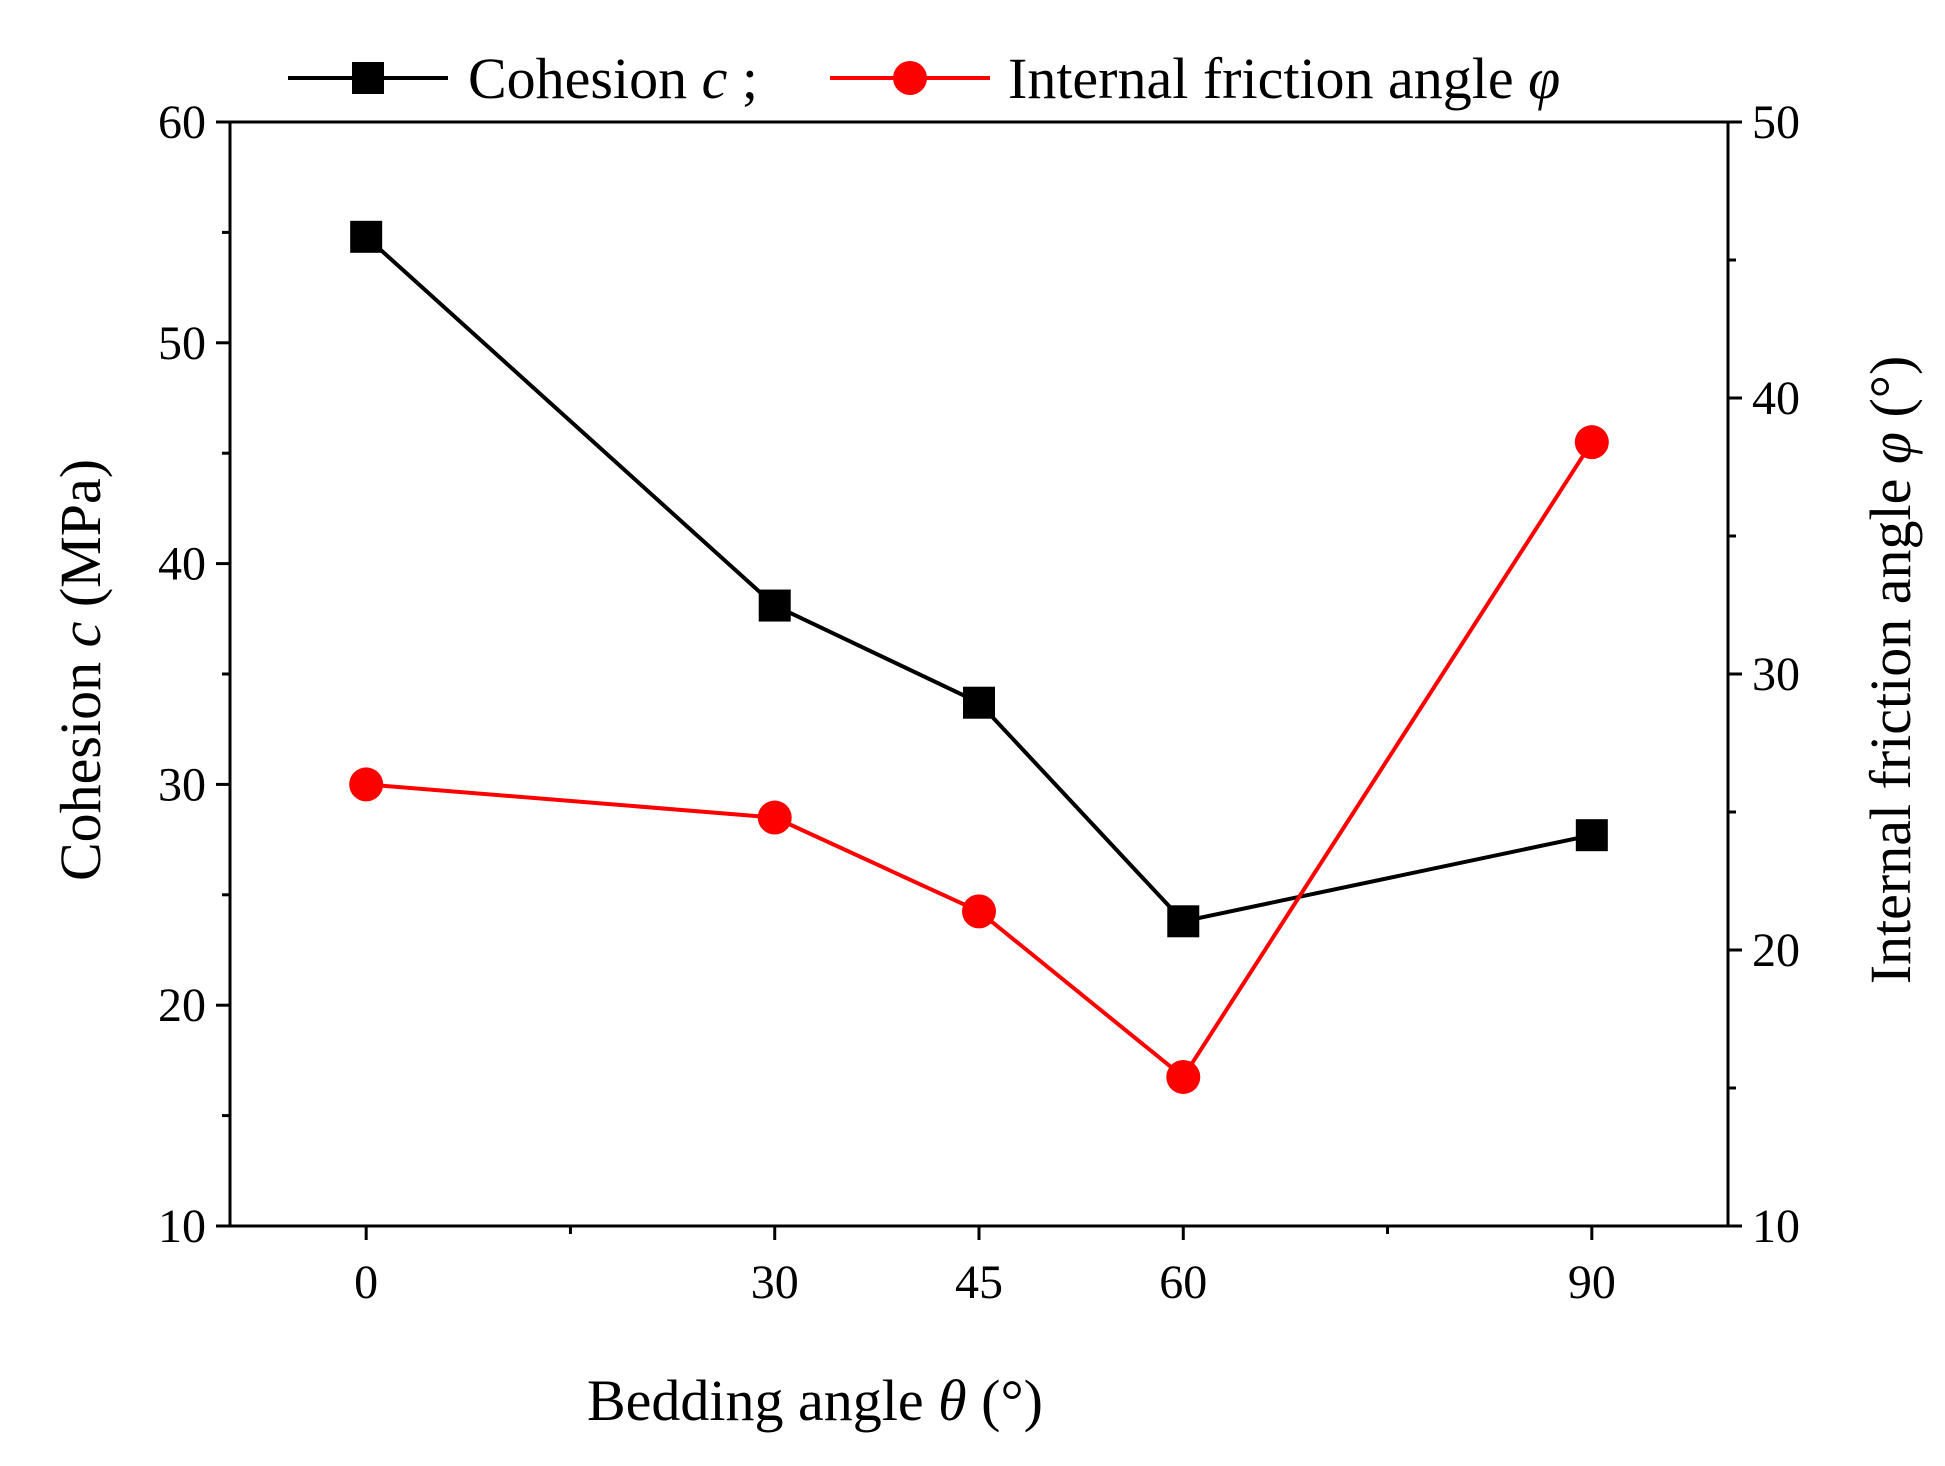 The width and height of the screenshot is (1945, 1466). What do you see at coordinates (1776, 674) in the screenshot?
I see `right-y-tick-label: 30` at bounding box center [1776, 674].